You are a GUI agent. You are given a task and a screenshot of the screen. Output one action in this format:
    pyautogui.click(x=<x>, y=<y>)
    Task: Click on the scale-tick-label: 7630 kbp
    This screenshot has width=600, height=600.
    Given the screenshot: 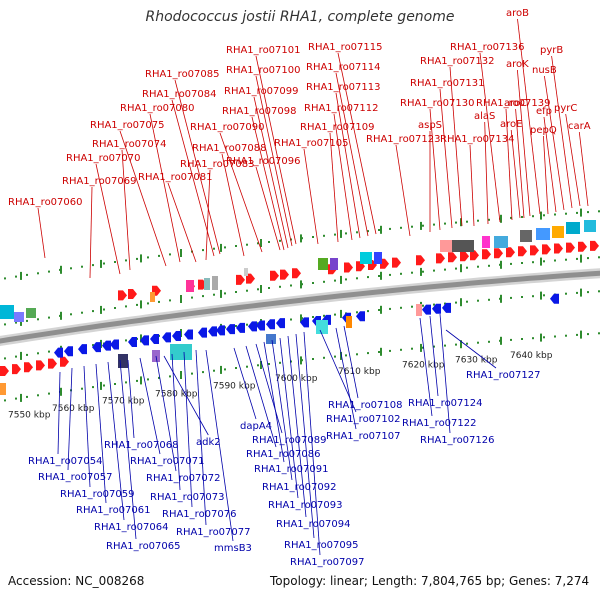 What is the action you would take?
    pyautogui.click(x=476, y=361)
    